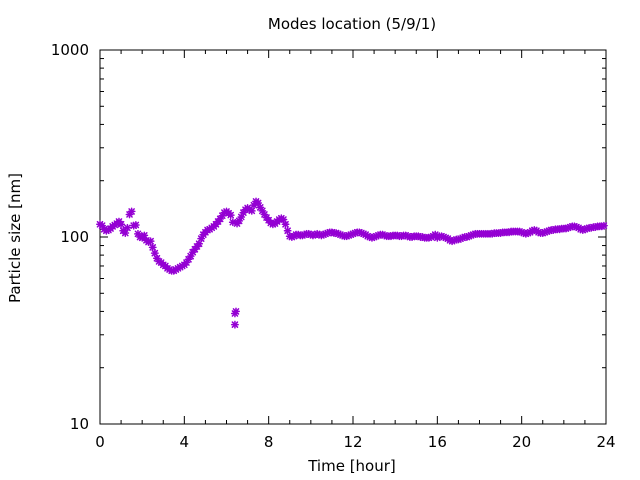  Describe the element at coordinates (269, 442) in the screenshot. I see `x-tick-label: 8` at that location.